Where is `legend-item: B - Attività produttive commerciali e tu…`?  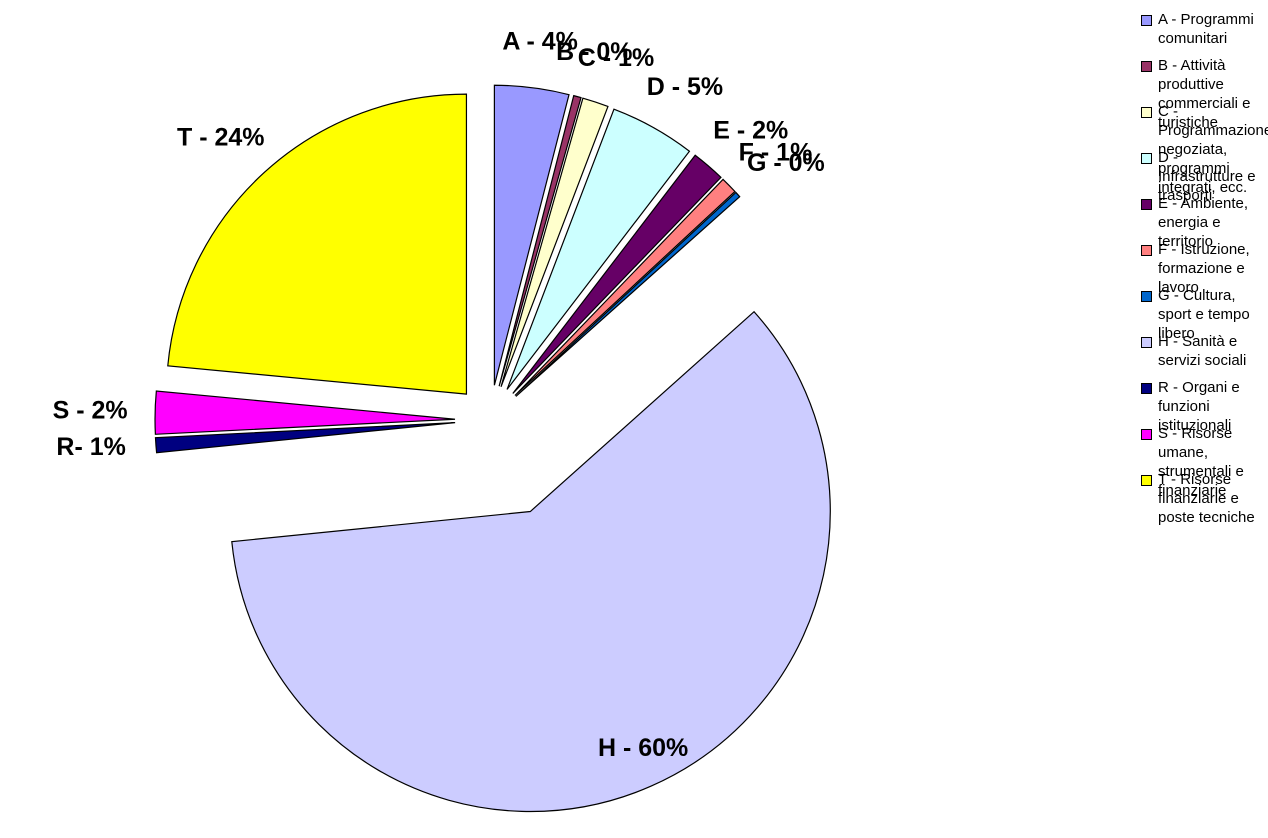 legend-item: B - Attività produttive commerciali e tu… is located at coordinates (1202, 93).